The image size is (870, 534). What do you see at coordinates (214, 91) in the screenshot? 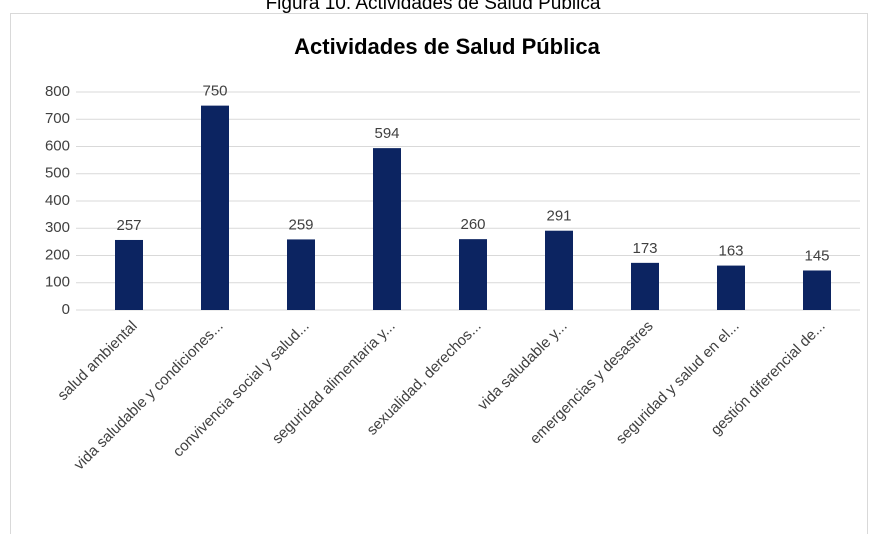
I see `data-label: 750` at bounding box center [214, 91].